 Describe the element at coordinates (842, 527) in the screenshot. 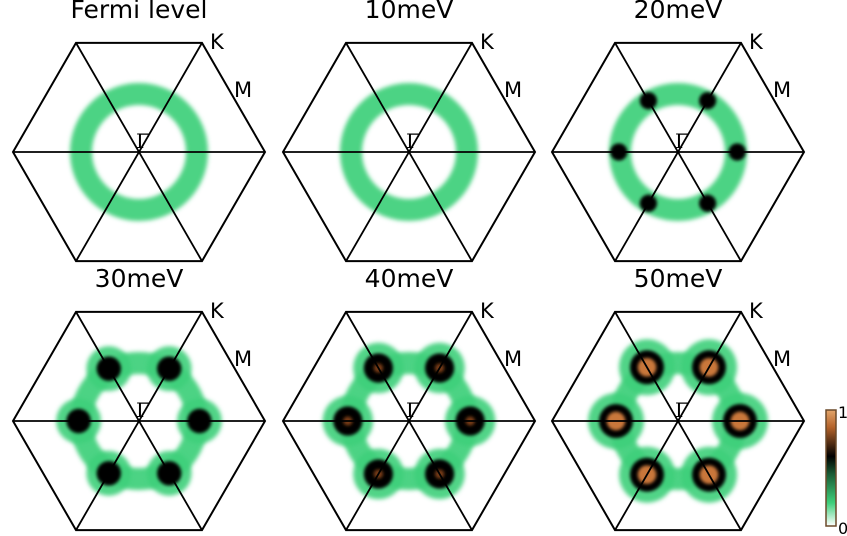

I see `colorbar-min-label: 0` at that location.